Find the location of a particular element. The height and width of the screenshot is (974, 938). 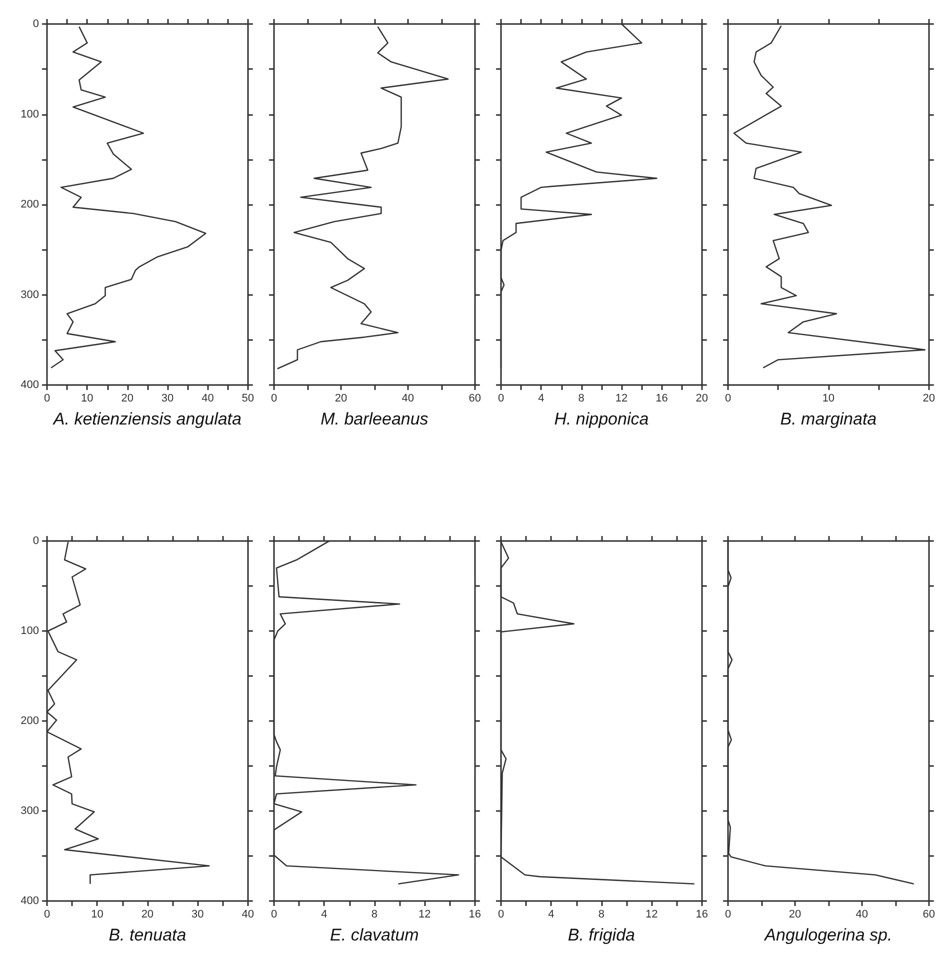

x-axis-title: H. nipponica is located at coordinates (601, 418).